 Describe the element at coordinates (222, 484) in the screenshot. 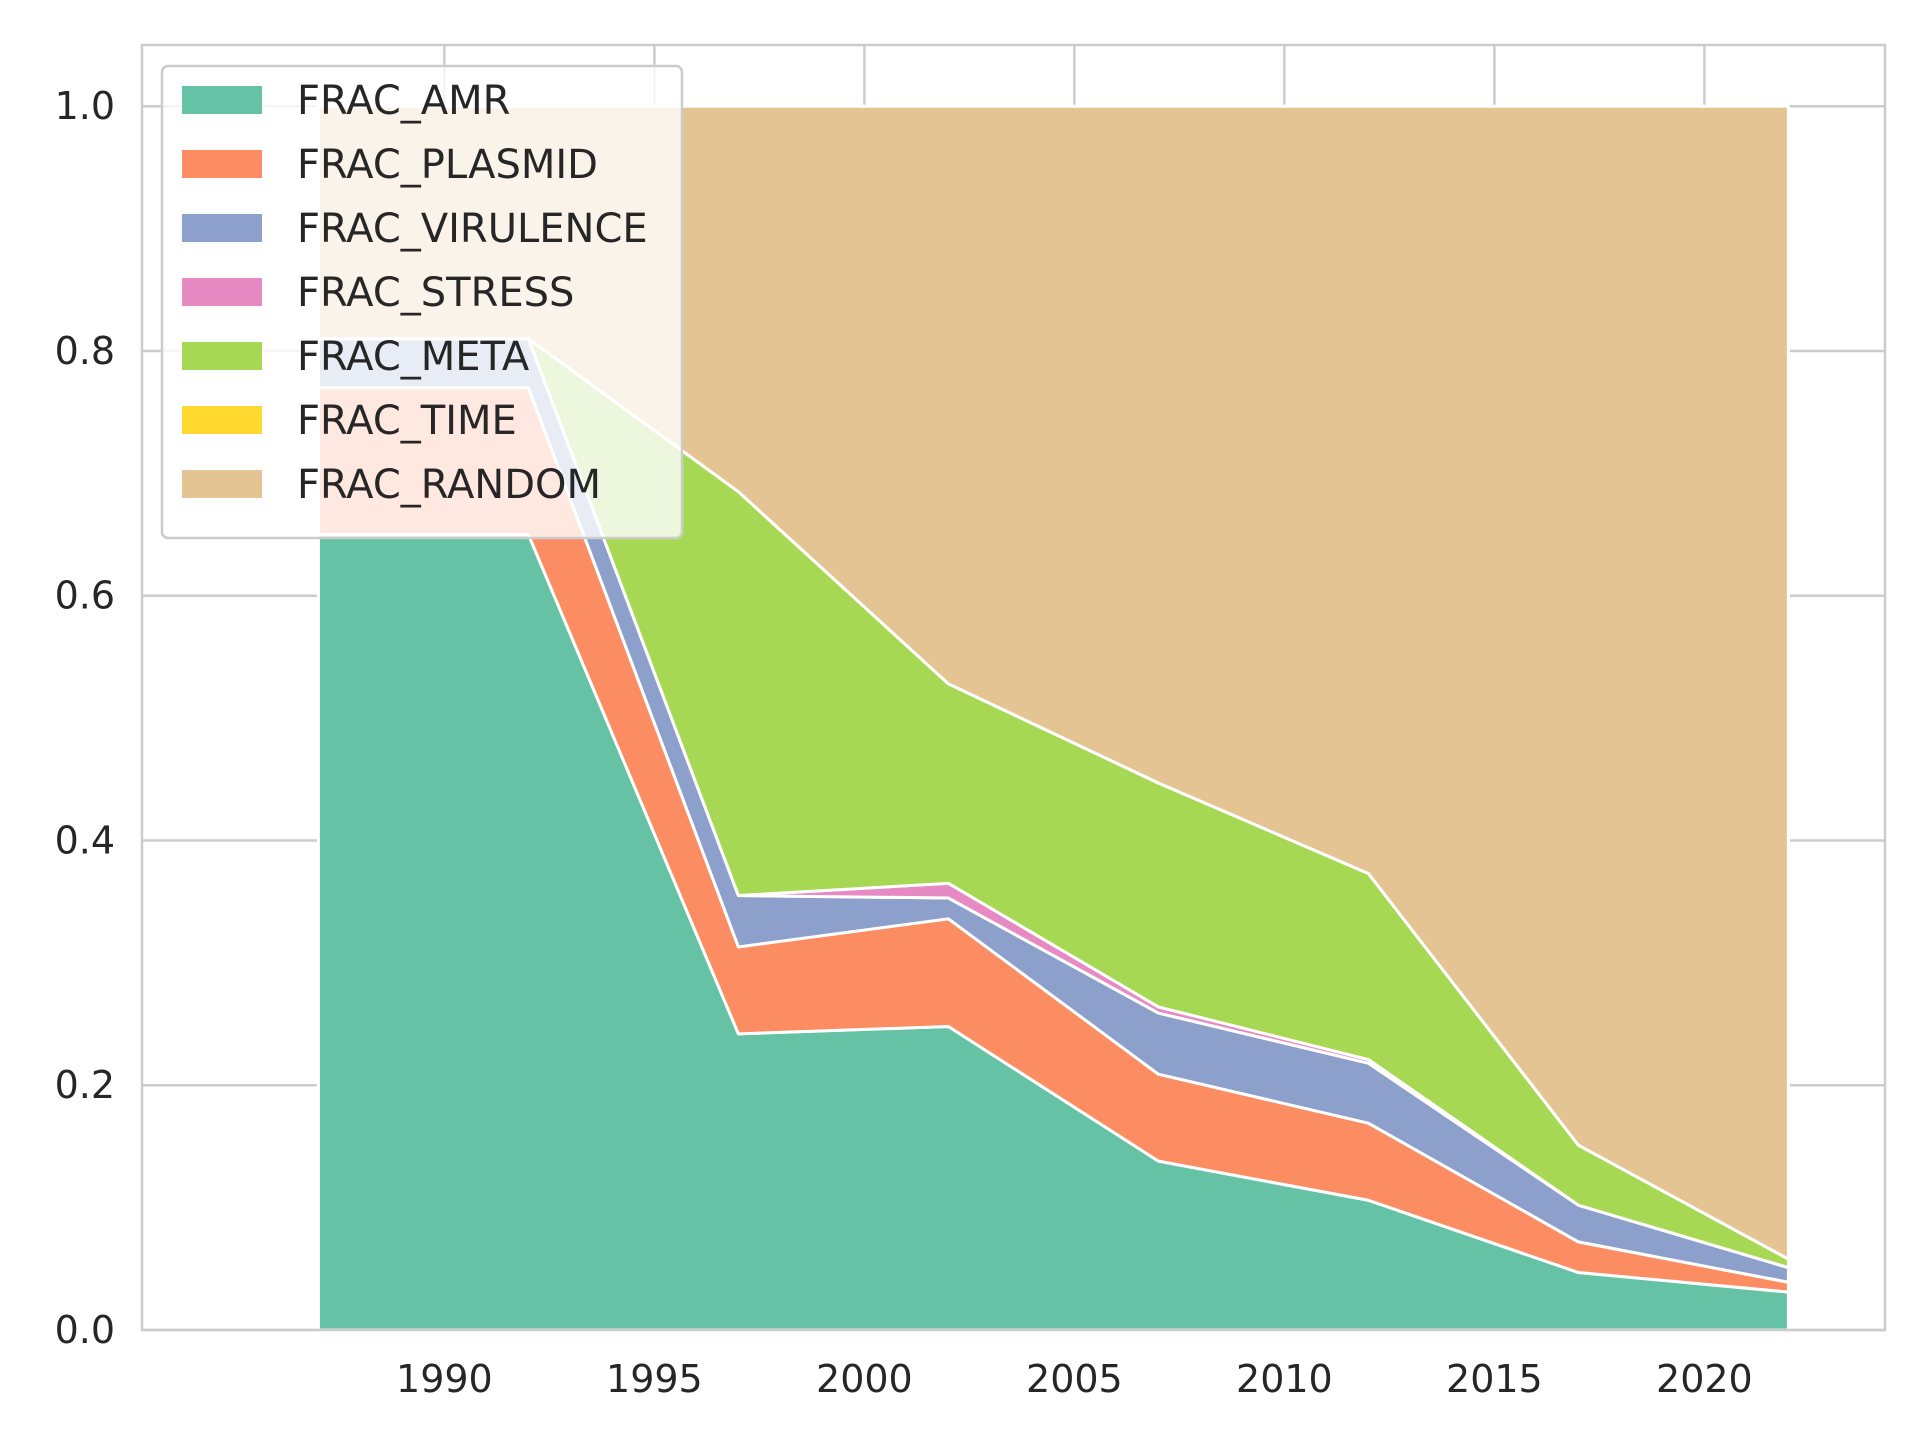

I see `legend-swatch-frac-random` at that location.